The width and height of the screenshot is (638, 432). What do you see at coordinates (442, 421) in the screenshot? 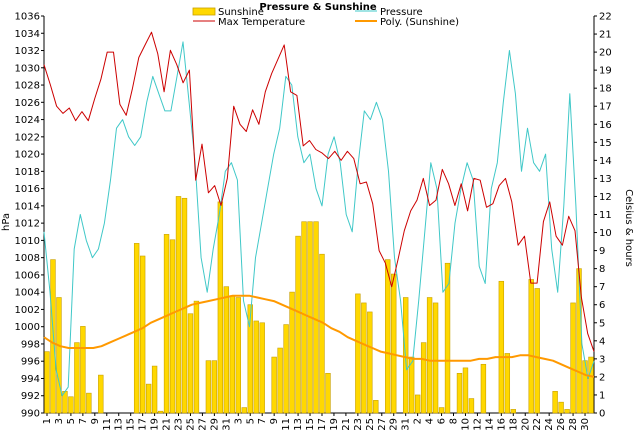
I see `x-tick-label: 6` at bounding box center [442, 421].